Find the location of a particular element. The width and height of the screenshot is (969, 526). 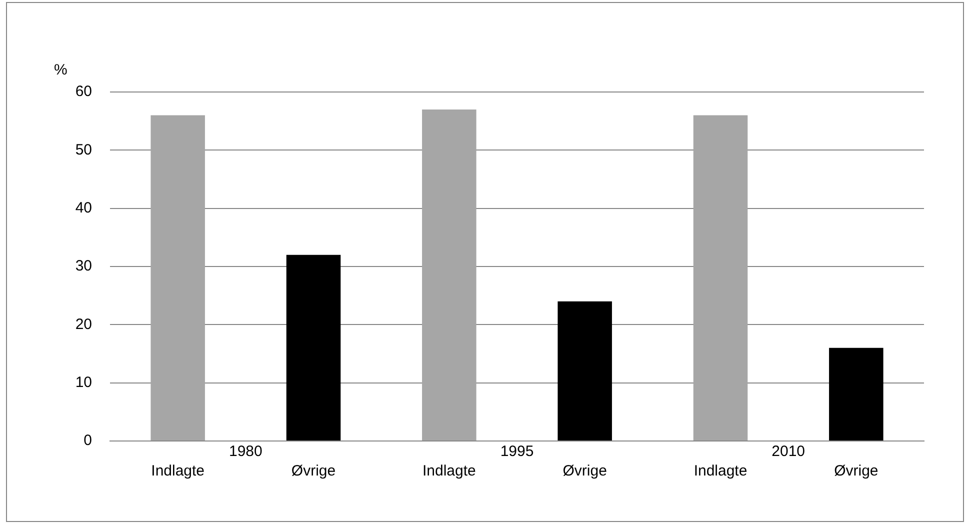

y-tick-label: 60 is located at coordinates (83, 91).